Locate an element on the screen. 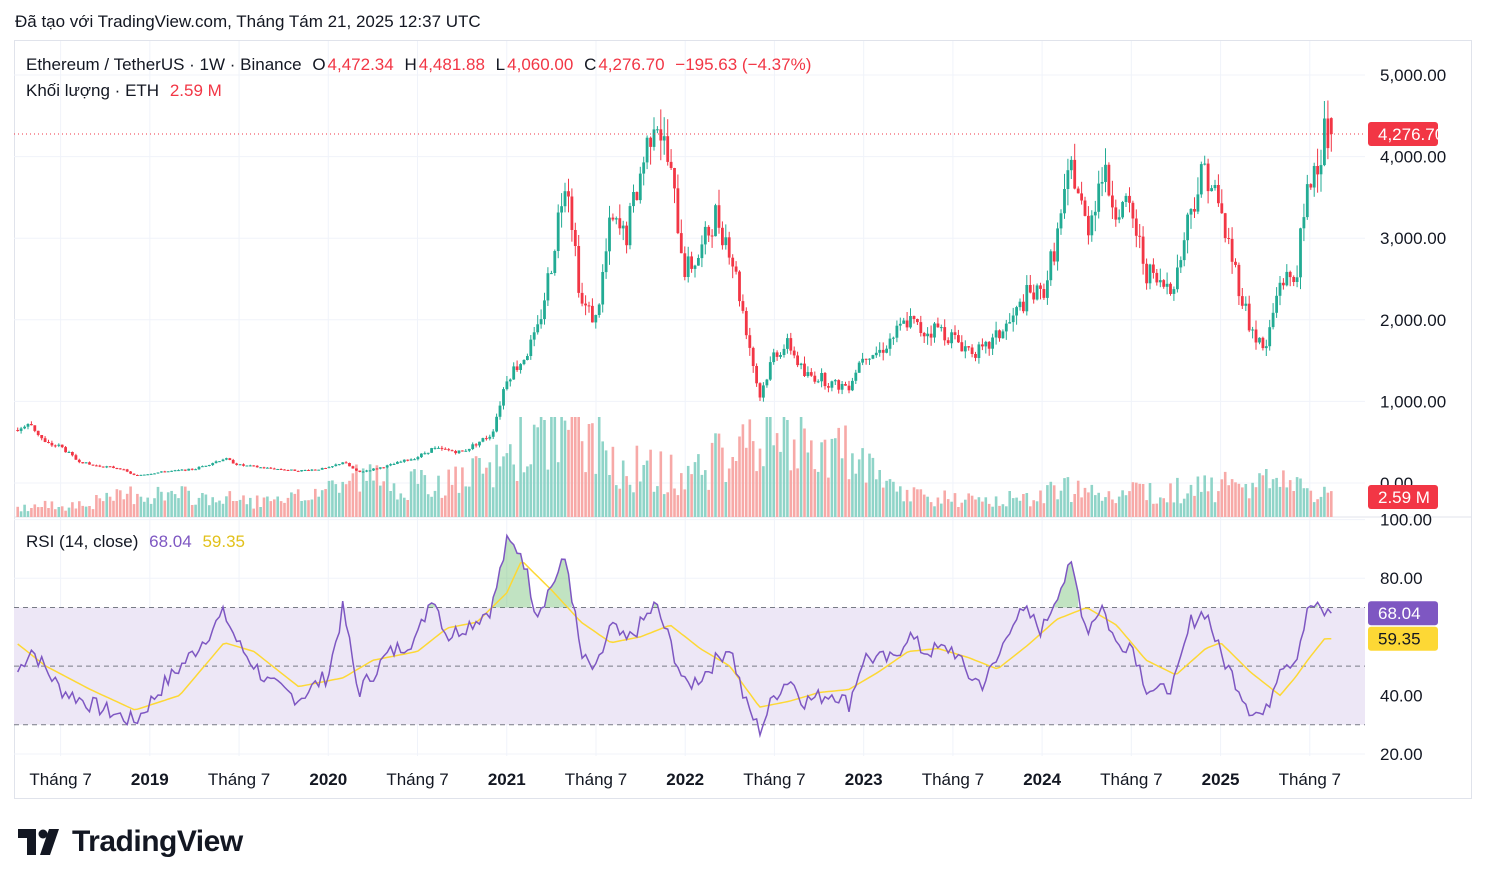  volume-label: Khối lượng · ETH is located at coordinates (93, 90).